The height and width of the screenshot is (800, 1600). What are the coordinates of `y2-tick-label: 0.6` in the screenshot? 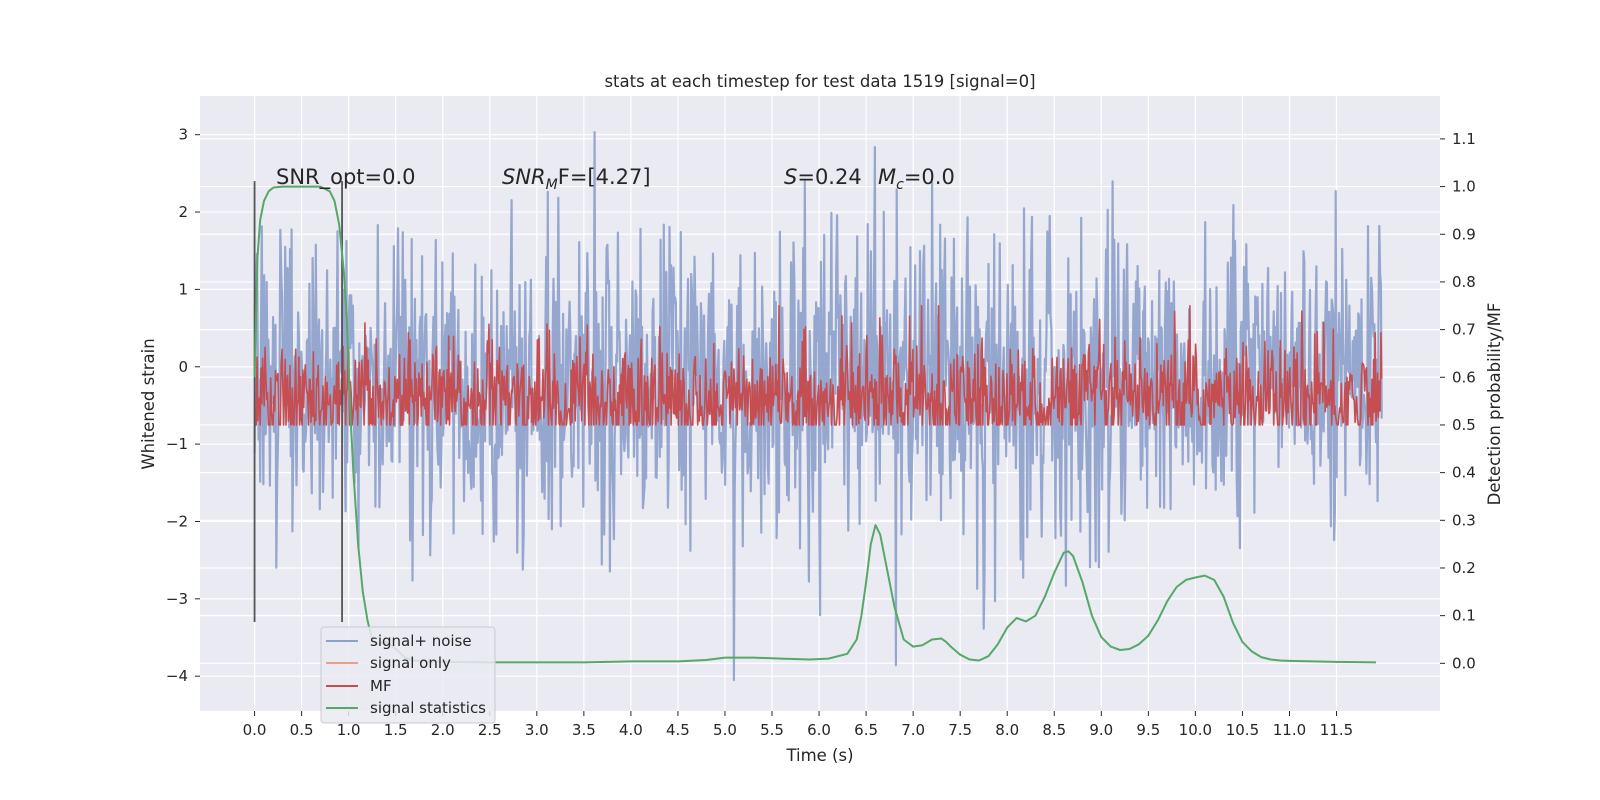 It's located at (1464, 377).